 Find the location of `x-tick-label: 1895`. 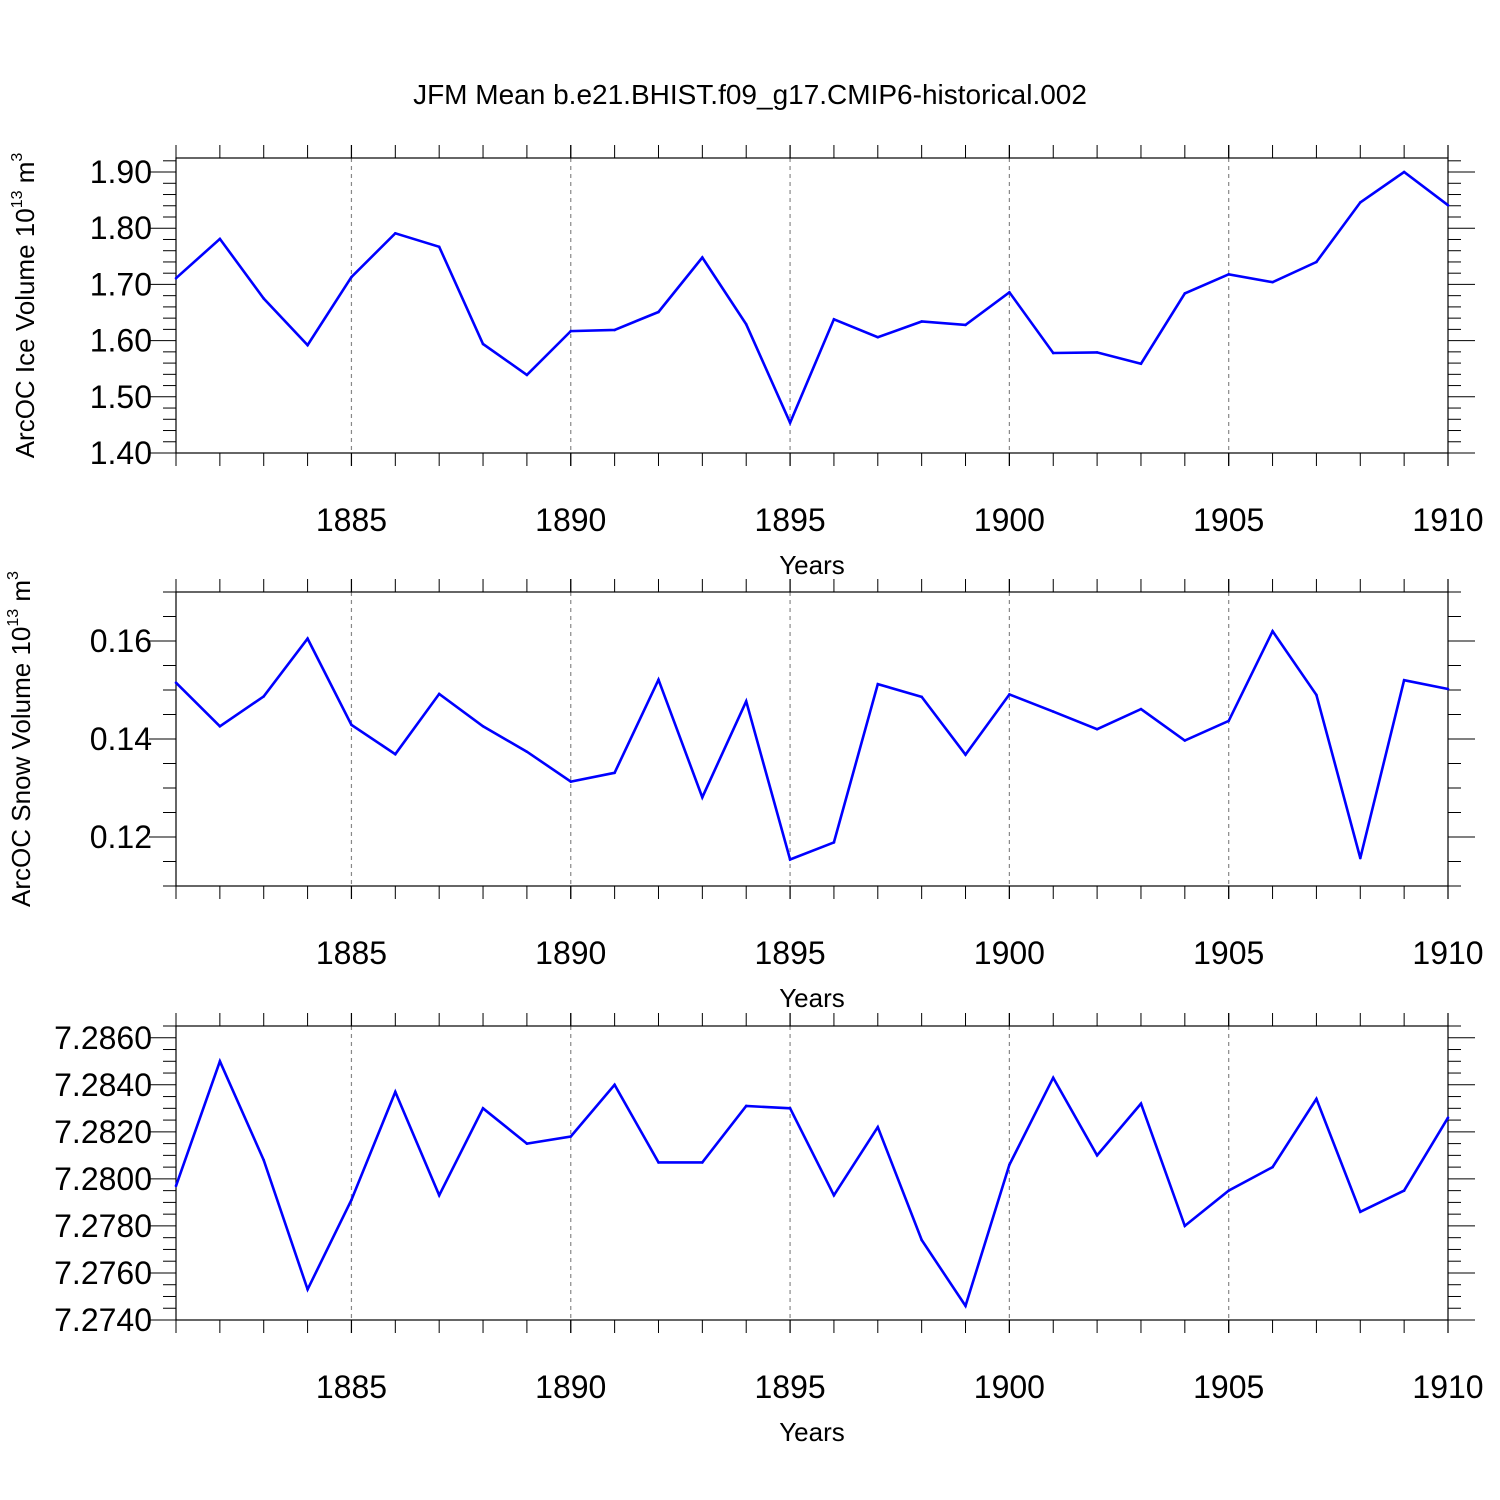

x-tick-label: 1895 is located at coordinates (789, 520).